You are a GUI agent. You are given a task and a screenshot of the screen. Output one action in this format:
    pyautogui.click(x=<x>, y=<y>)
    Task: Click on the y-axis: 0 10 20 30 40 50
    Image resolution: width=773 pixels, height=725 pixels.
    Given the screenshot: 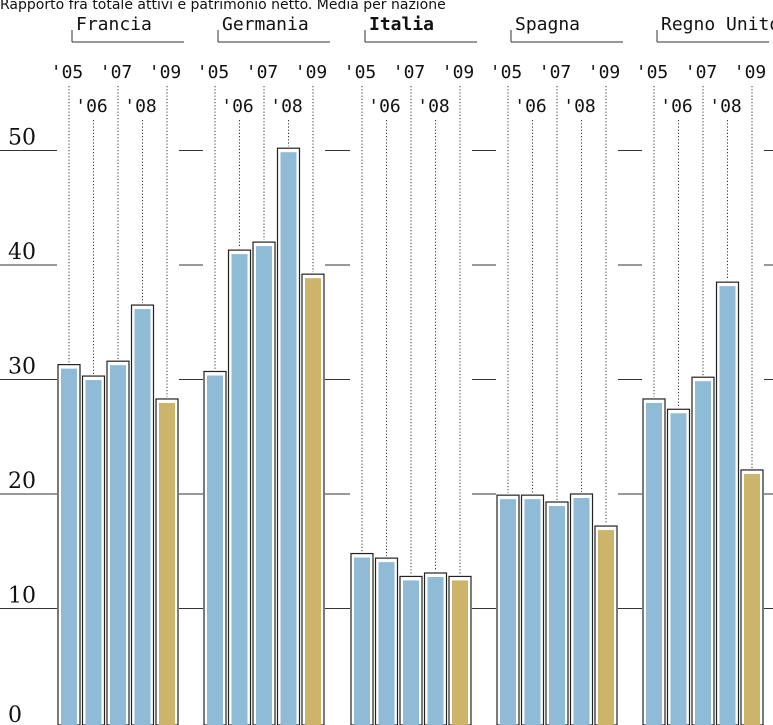 What is the action you would take?
    pyautogui.click(x=22, y=425)
    